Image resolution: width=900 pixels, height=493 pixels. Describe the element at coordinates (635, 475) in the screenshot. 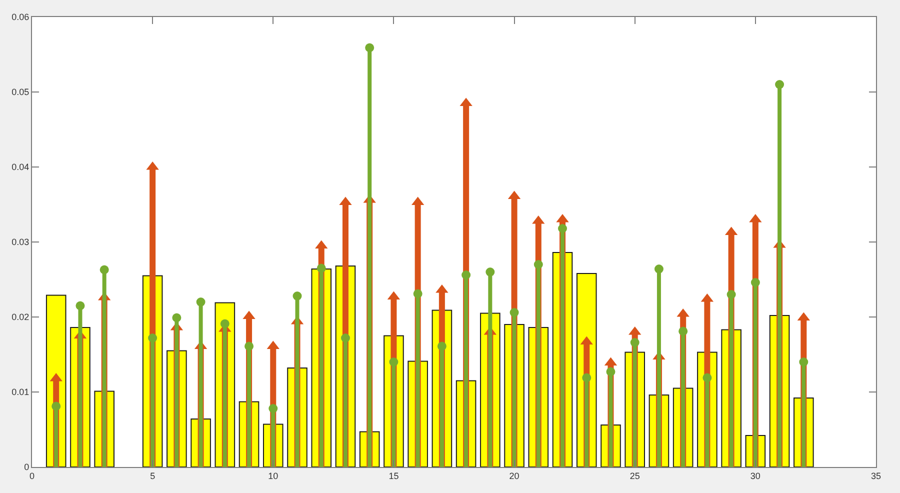

I see `x-tick-label: 25` at that location.